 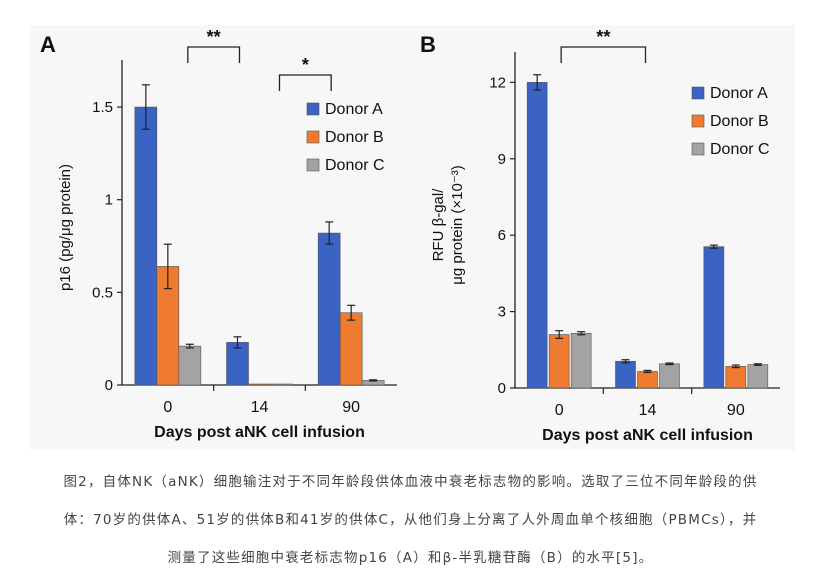 What do you see at coordinates (109, 200) in the screenshot?
I see `y-tick-label: 1` at bounding box center [109, 200].